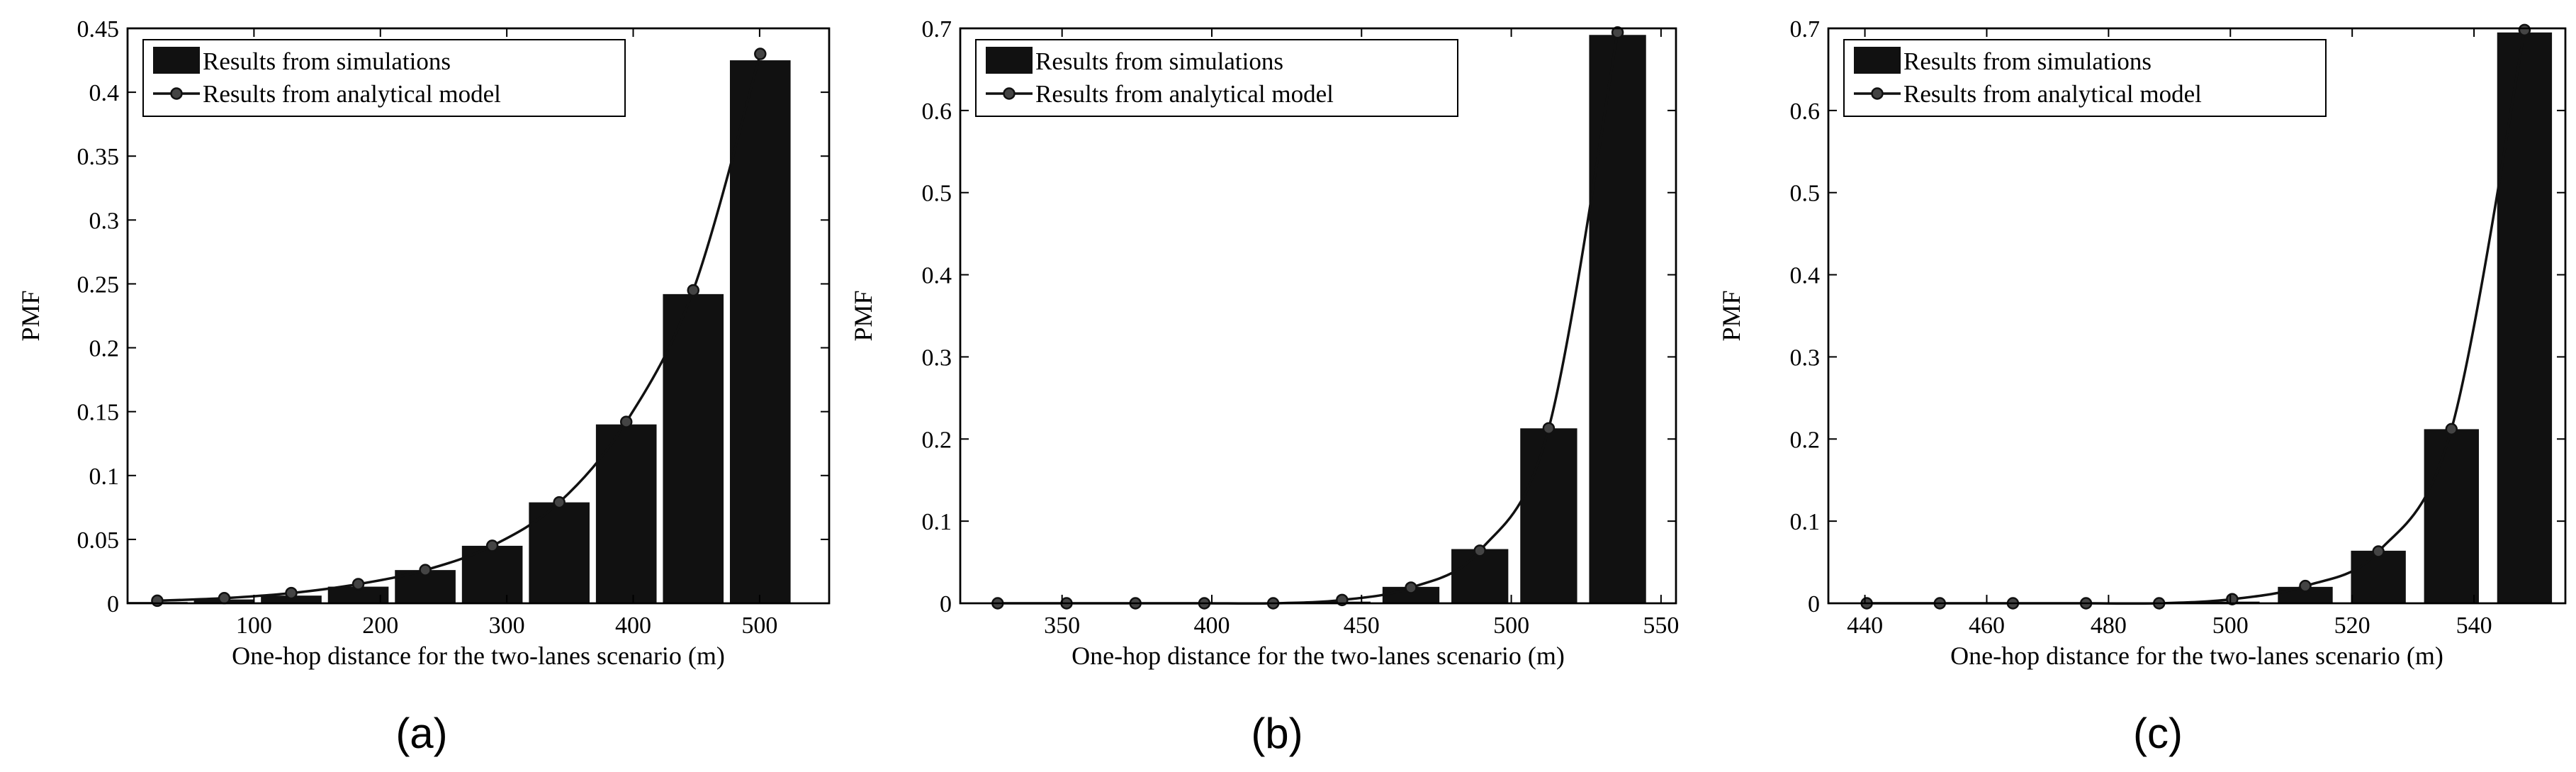 This screenshot has width=2576, height=772. I want to click on y-tick-label: 0.05, so click(98, 540).